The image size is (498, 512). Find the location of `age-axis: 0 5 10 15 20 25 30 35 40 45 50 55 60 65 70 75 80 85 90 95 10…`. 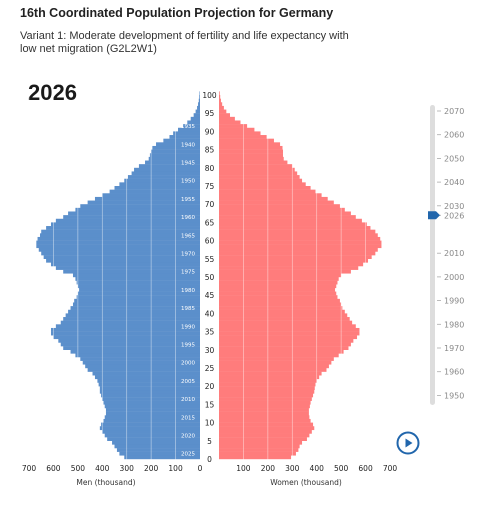

age-axis: 0 5 10 15 20 25 30 35 40 45 50 55 60 65 70 75 80 85 90 95 10… is located at coordinates (209, 277).